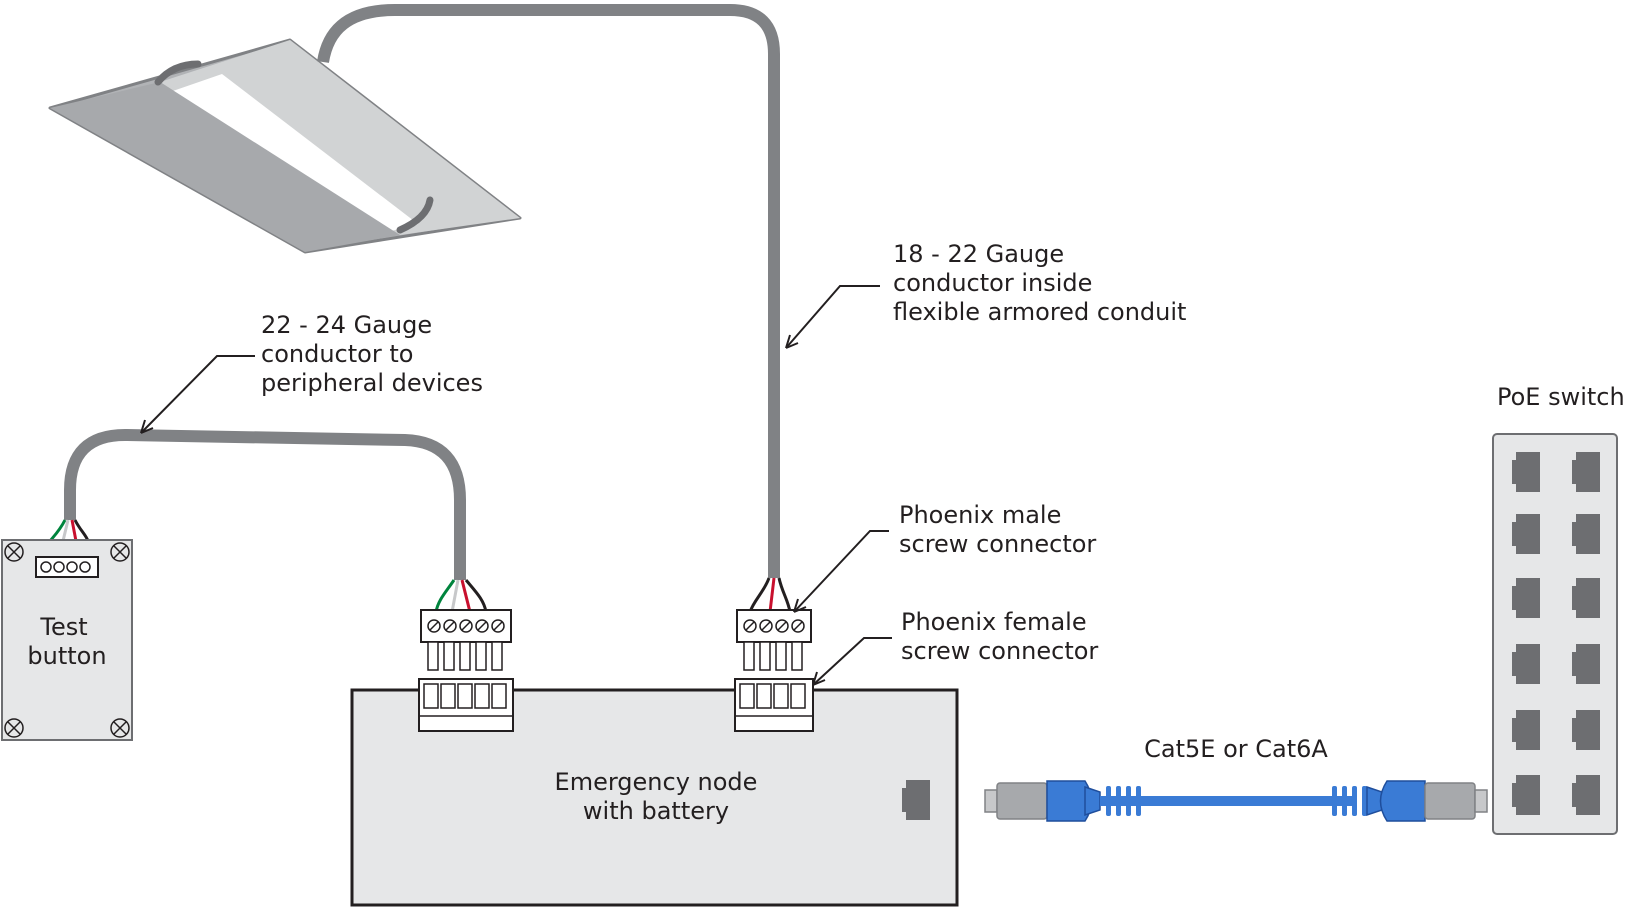  Describe the element at coordinates (1555, 634) in the screenshot. I see `poe-switch-icon` at that location.